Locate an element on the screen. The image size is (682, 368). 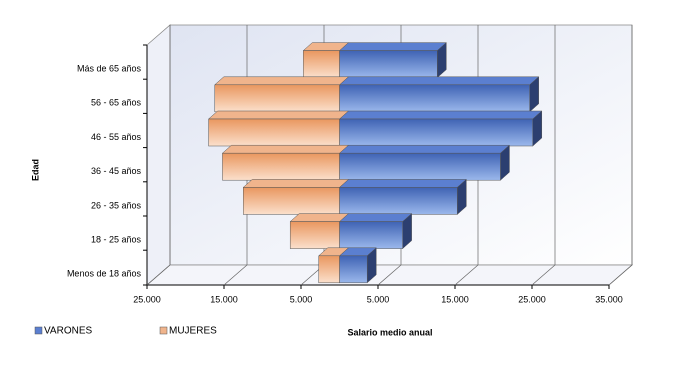
y-tick-label: 26 - 35 años is located at coordinates (116, 205).